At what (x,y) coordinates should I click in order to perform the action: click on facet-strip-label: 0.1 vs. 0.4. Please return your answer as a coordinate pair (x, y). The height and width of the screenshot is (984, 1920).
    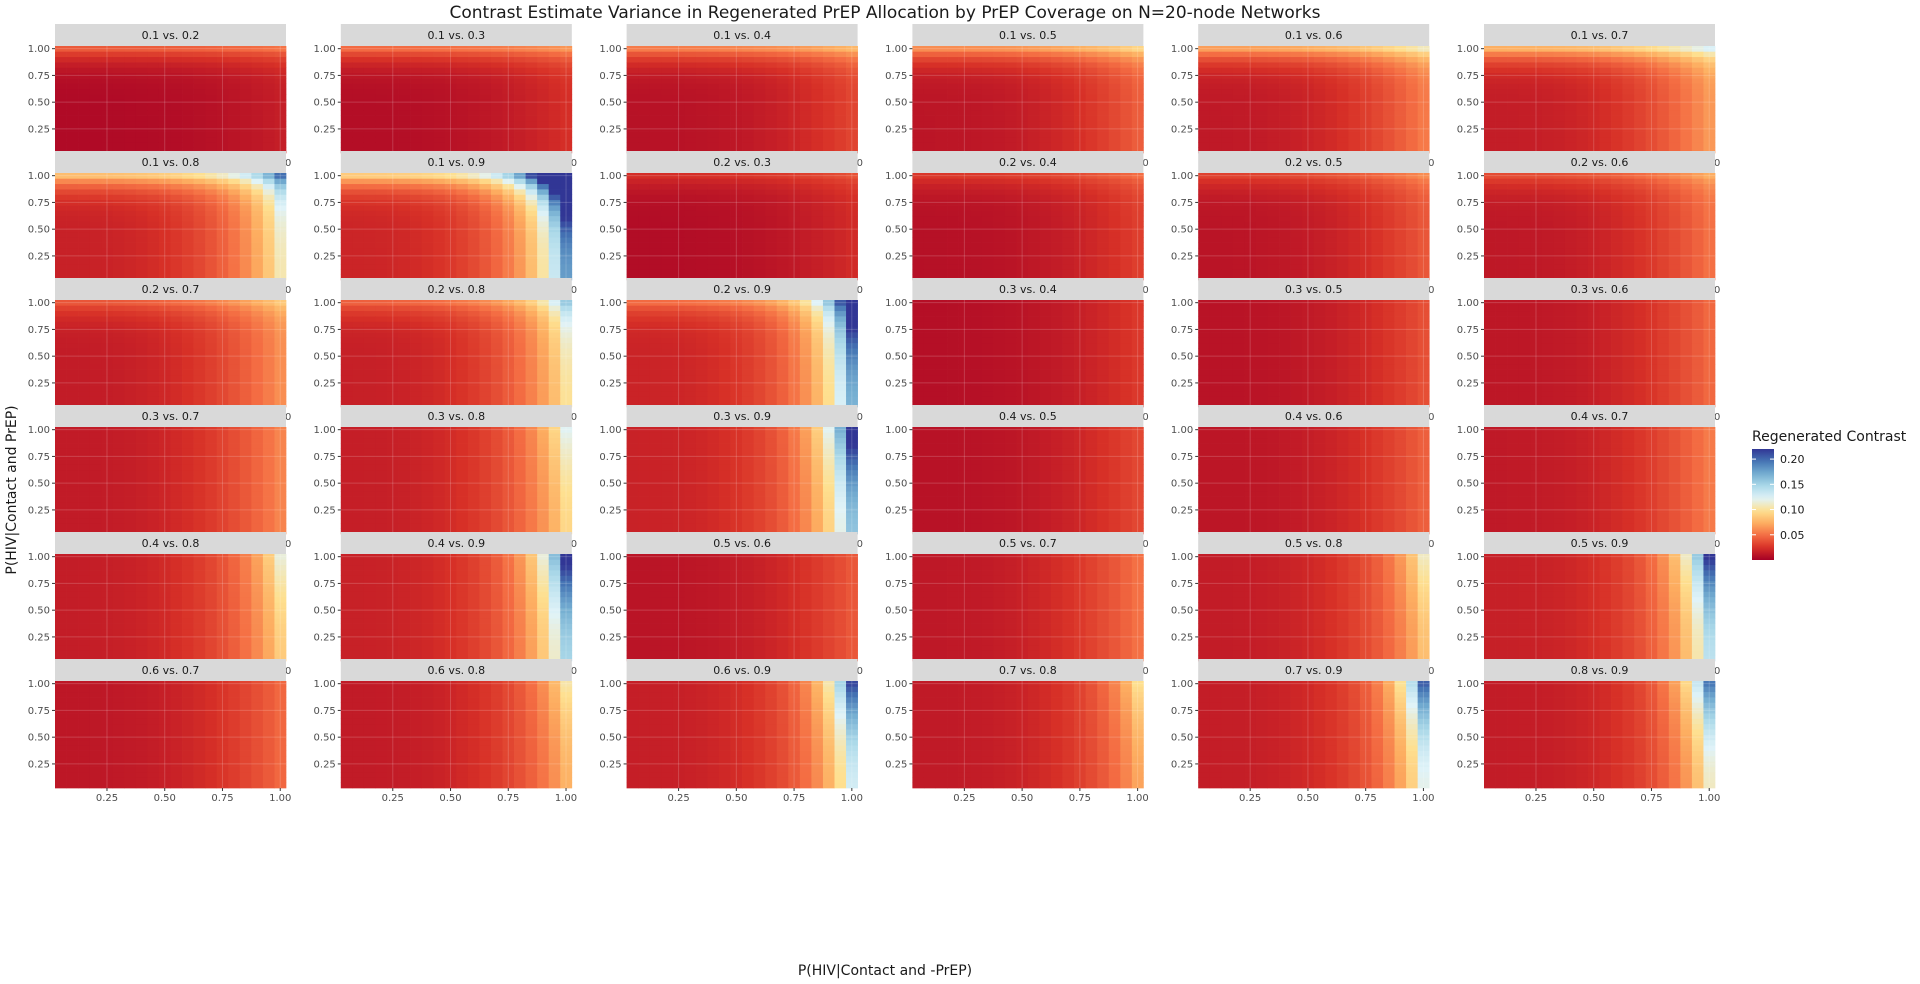
    Looking at the image, I should click on (742, 35).